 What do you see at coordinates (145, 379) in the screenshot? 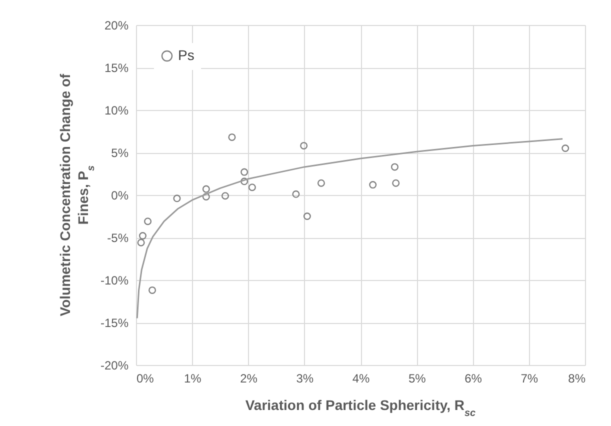
I see `x-tick-label: 0%` at bounding box center [145, 379].